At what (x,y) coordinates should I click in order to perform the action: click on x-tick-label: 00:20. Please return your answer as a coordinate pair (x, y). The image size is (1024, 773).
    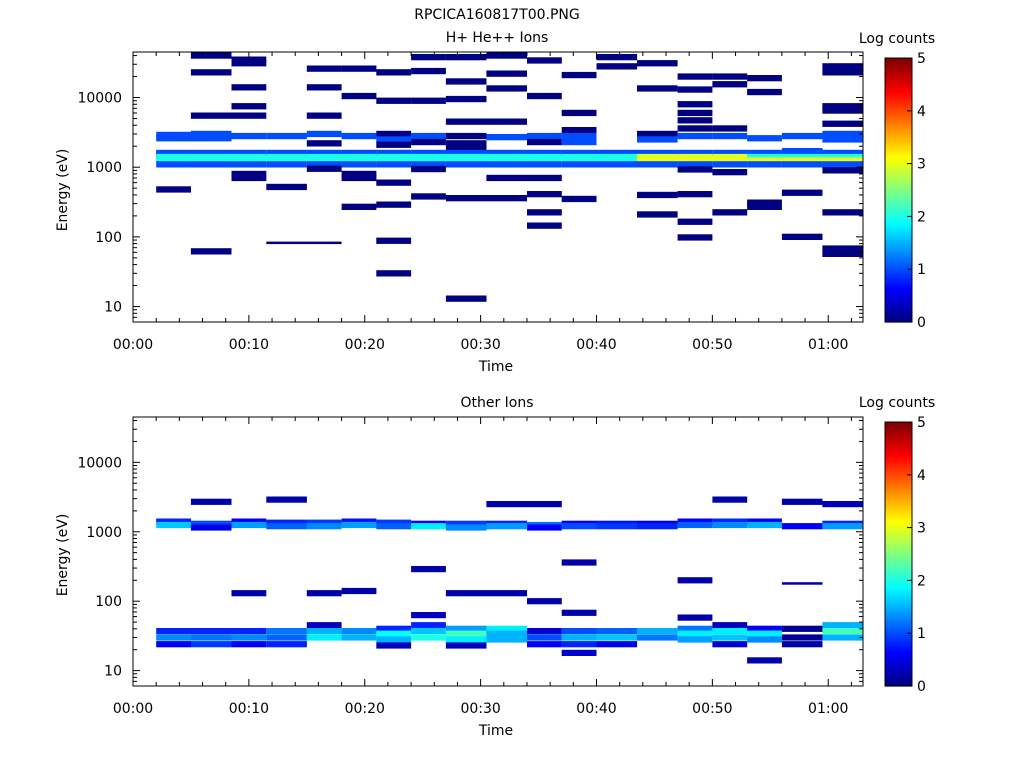
    Looking at the image, I should click on (365, 345).